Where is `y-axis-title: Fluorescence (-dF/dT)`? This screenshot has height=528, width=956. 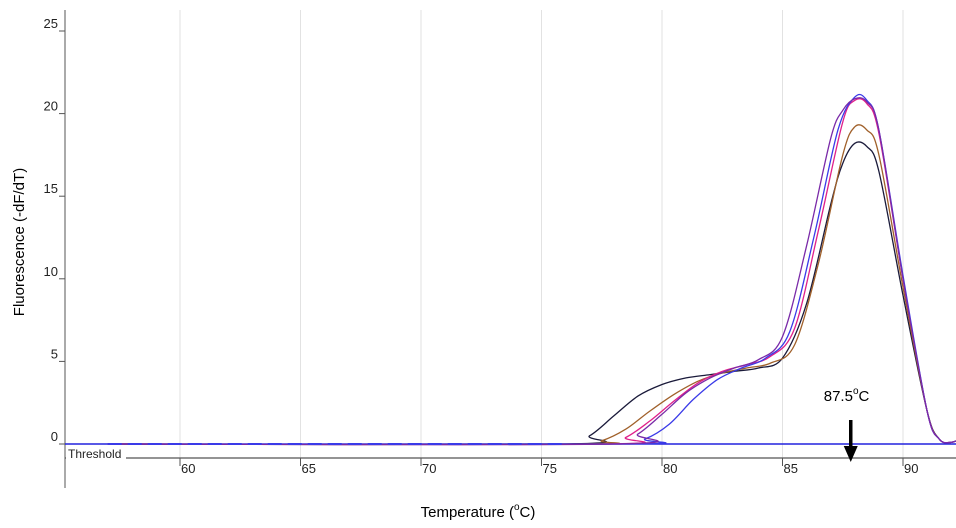 y-axis-title: Fluorescence (-dF/dT) is located at coordinates (19, 242).